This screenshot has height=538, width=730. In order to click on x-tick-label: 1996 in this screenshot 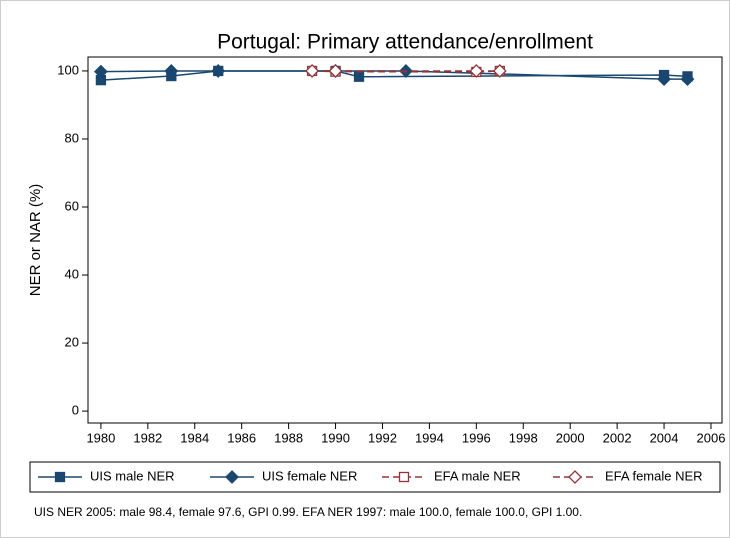, I will do `click(476, 437)`.